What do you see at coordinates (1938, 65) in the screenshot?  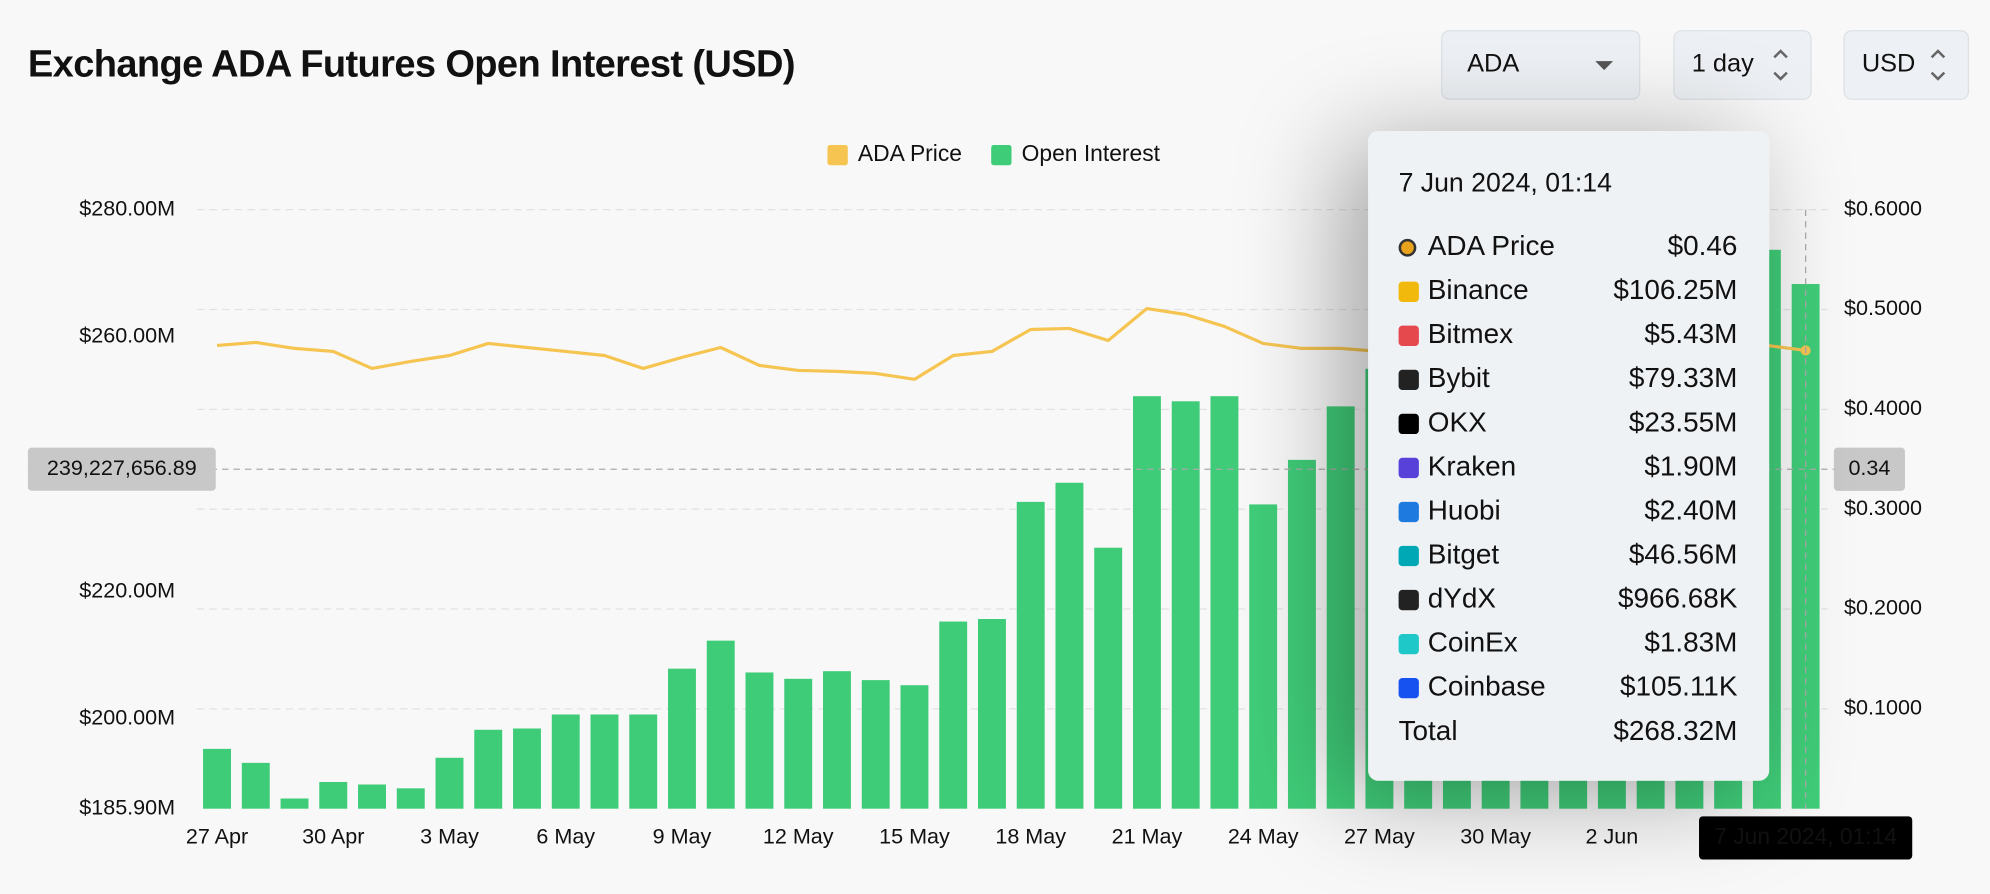 I see `spinner` at bounding box center [1938, 65].